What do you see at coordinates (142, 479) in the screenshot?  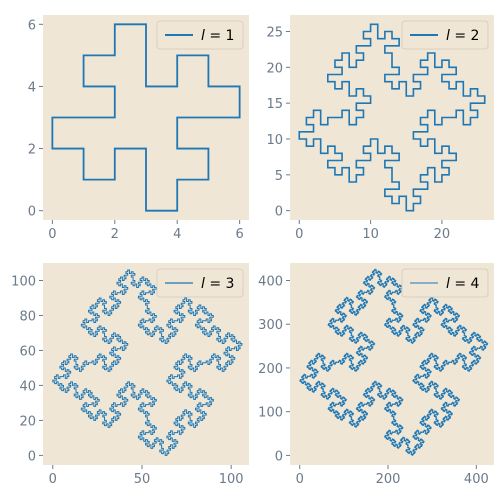 I see `x-tick-label: 50` at bounding box center [142, 479].